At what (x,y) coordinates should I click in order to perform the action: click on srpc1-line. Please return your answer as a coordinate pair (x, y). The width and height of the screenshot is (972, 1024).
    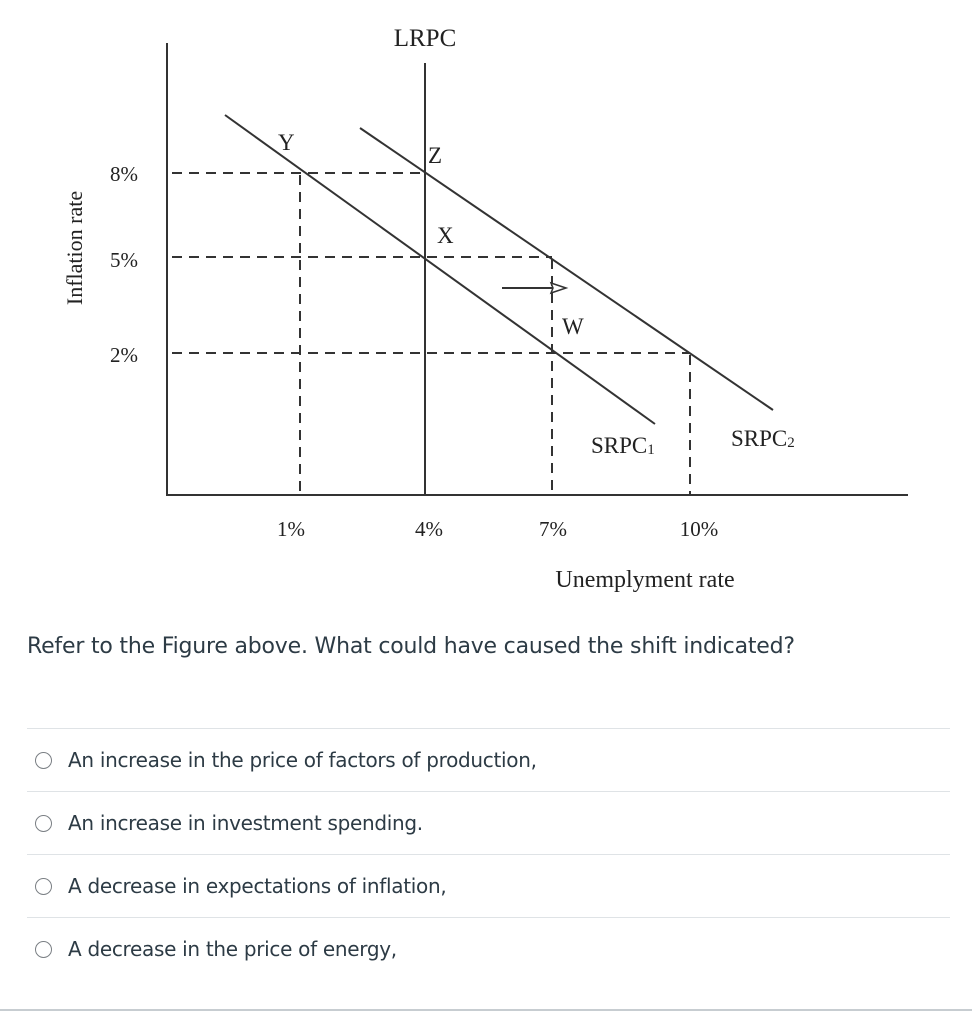
    Looking at the image, I should click on (440, 269).